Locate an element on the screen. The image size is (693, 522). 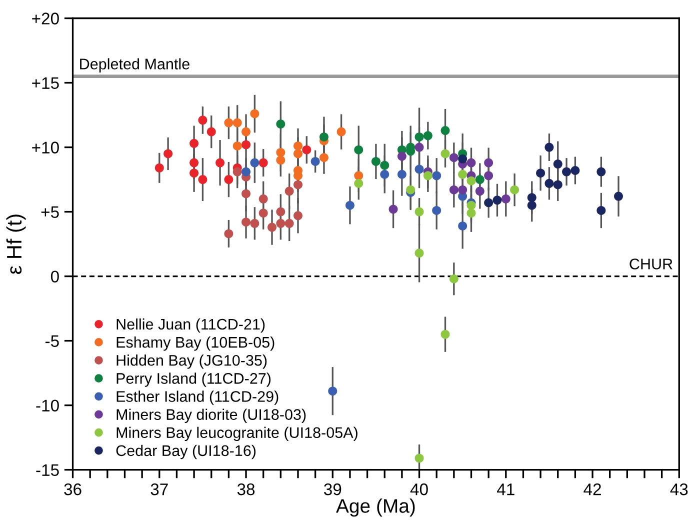
x-tick-label: 43 is located at coordinates (679, 489).